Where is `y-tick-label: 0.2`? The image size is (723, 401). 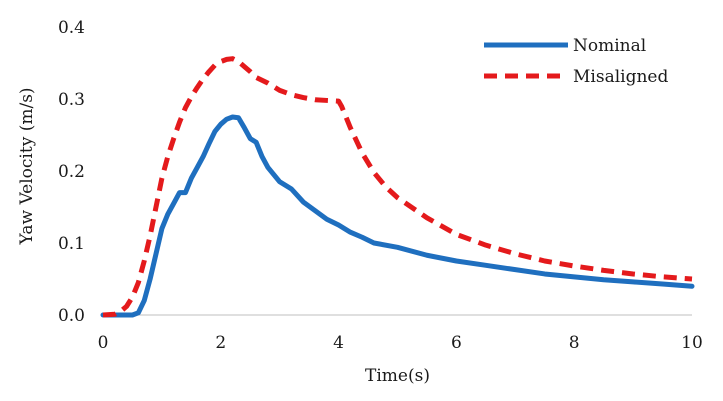 y-tick-label: 0.2 is located at coordinates (71, 172).